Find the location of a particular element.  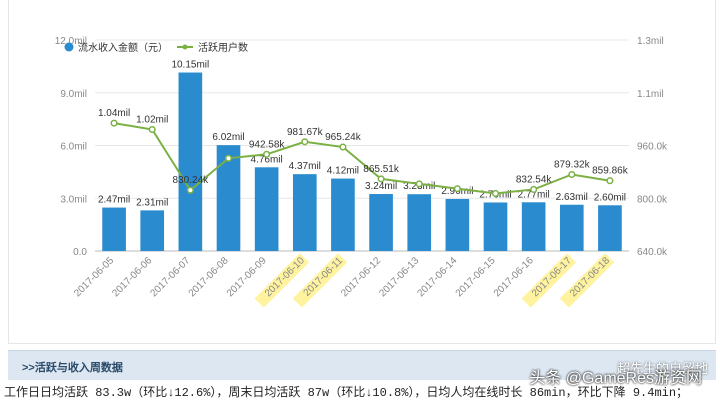

line-value-label: 942.58k is located at coordinates (267, 144).